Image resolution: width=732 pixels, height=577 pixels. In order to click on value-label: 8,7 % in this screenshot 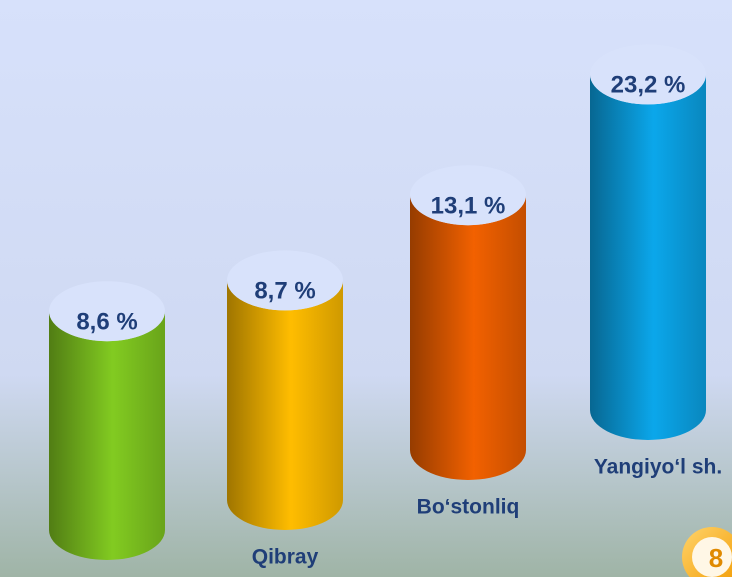, I will do `click(284, 291)`.